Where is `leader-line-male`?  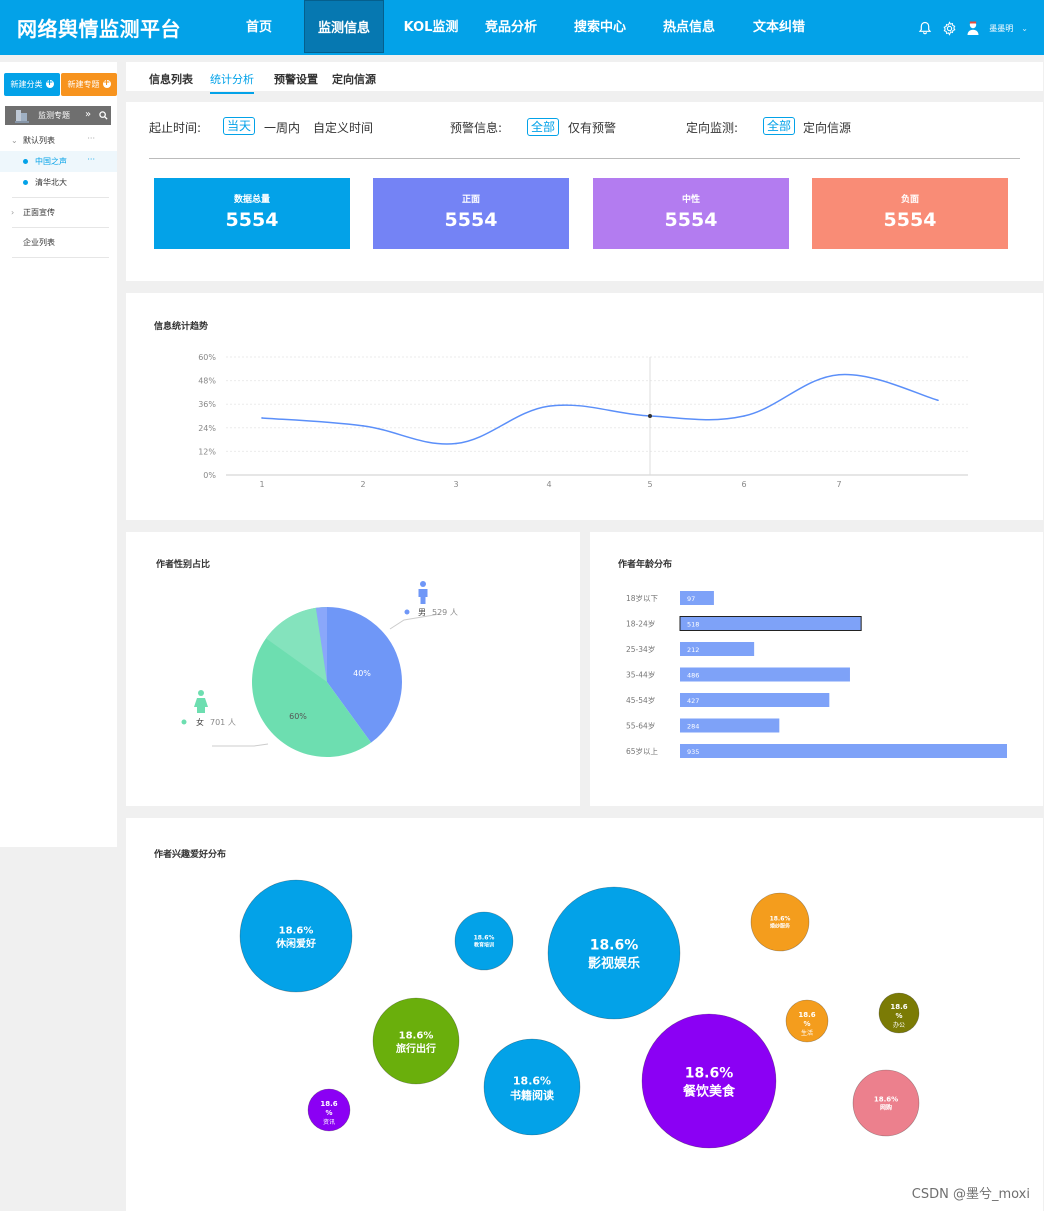 leader-line-male is located at coordinates (415, 621).